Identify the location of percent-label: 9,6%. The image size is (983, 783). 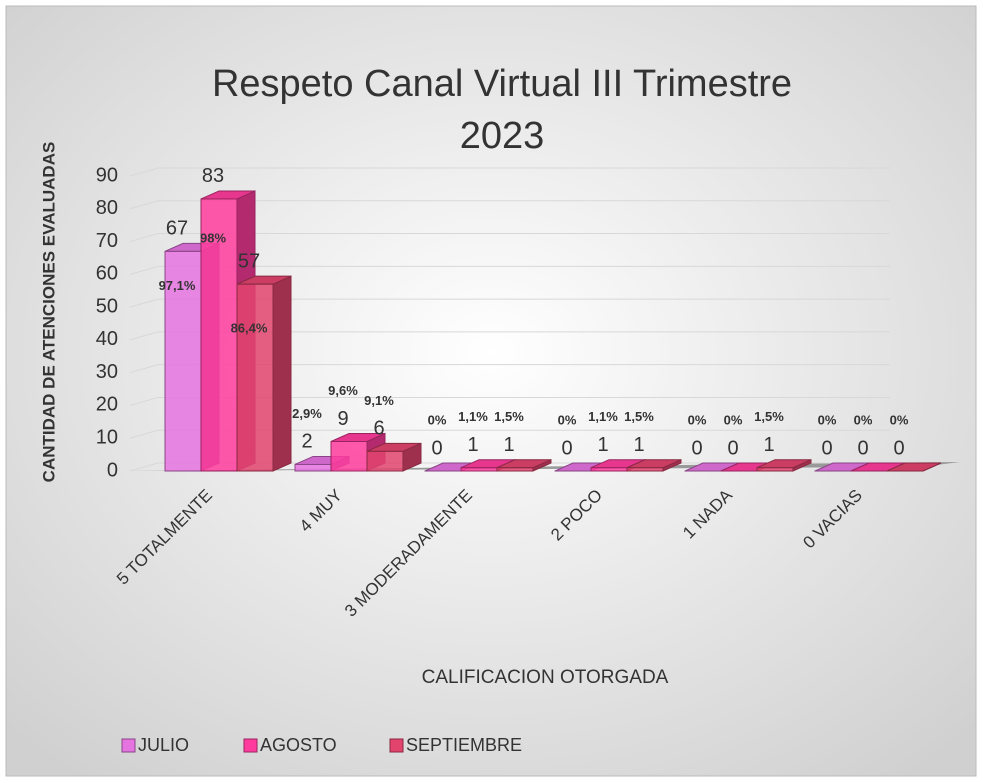
(343, 390).